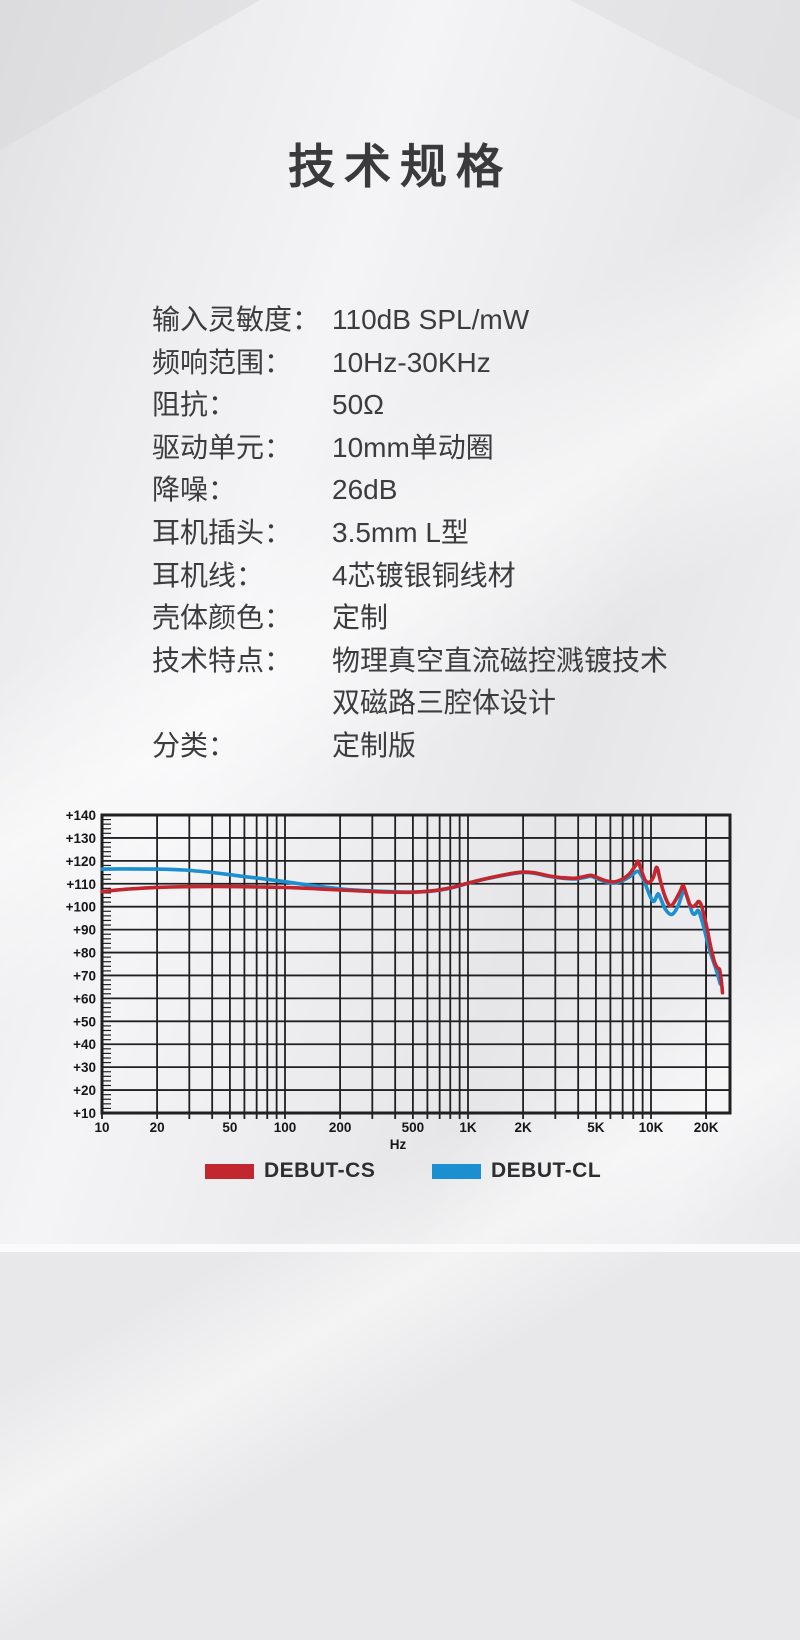  Describe the element at coordinates (452, 618) in the screenshot. I see `spec-row: 壳体颜色： 定制` at that location.